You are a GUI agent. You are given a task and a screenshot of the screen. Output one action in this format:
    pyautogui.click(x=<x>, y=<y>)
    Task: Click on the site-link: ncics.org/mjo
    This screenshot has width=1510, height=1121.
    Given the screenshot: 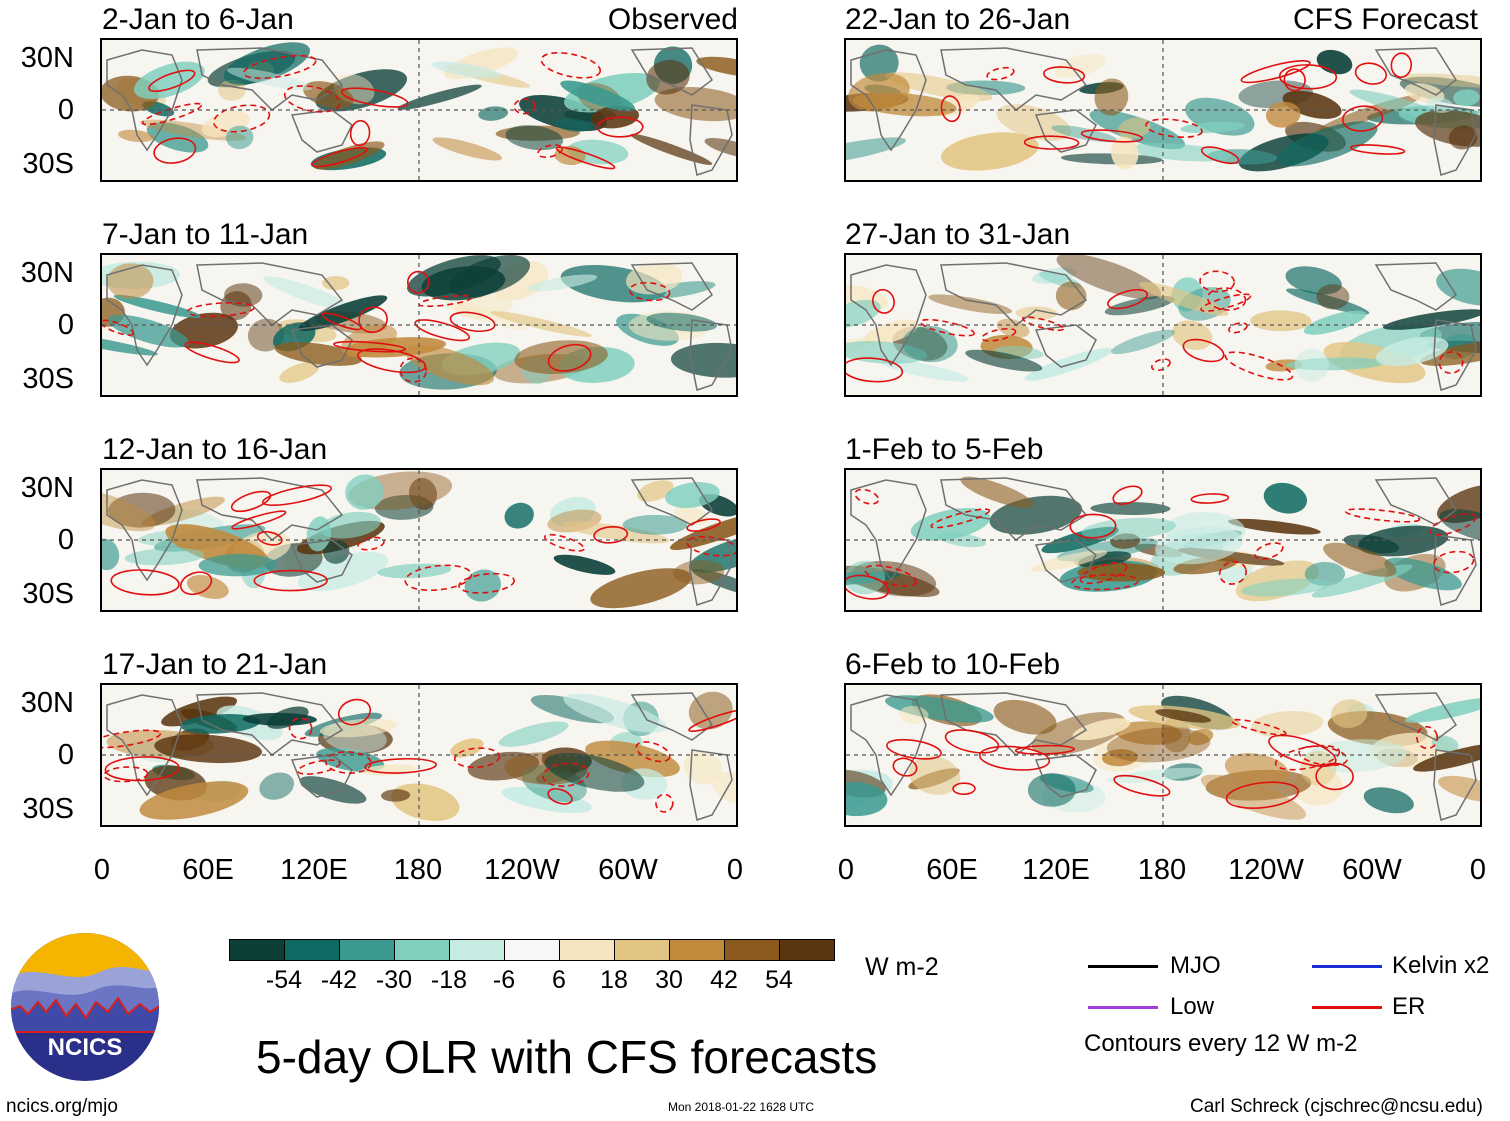 What is the action you would take?
    pyautogui.click(x=62, y=1106)
    